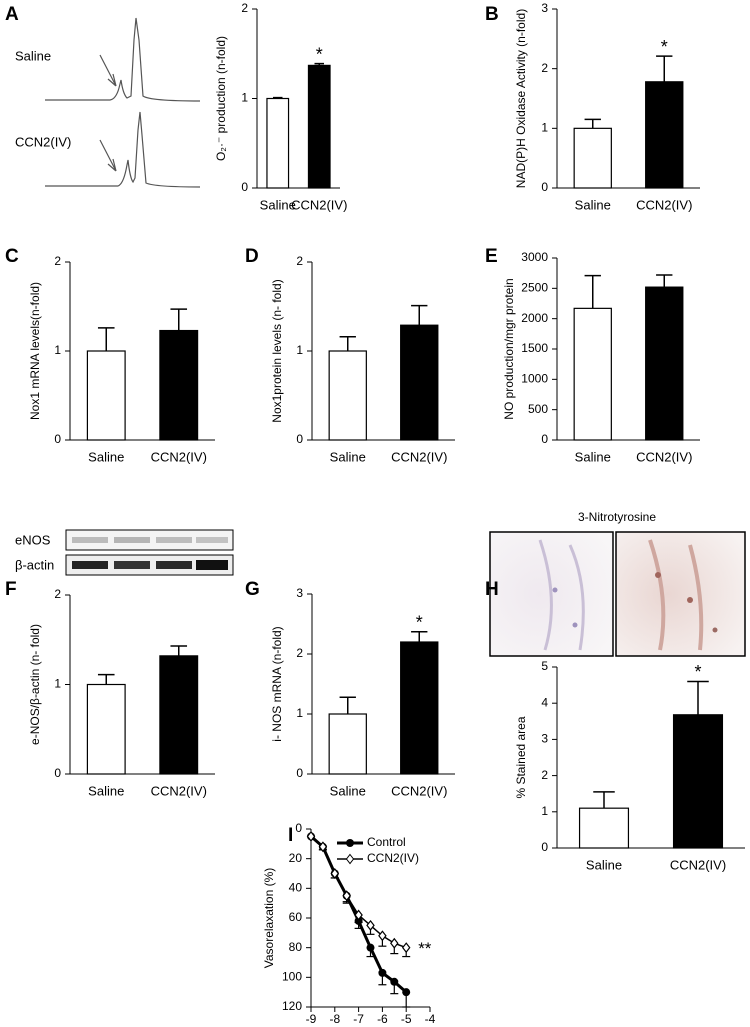 This screenshot has height=1027, width=750. Describe the element at coordinates (521, 98) in the screenshot. I see `y-axis-label: NAD(P)H Oxidase Activity (n-fold)` at that location.